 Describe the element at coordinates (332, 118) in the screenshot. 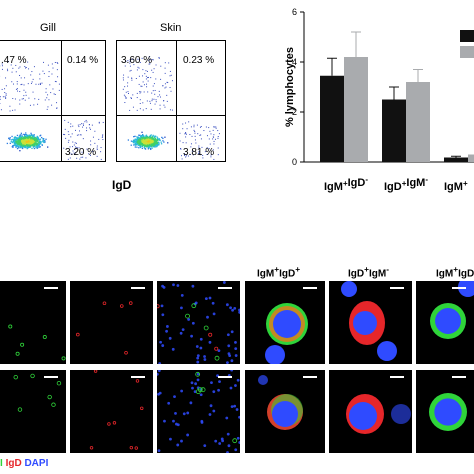

I see `bar-s0-c0` at that location.